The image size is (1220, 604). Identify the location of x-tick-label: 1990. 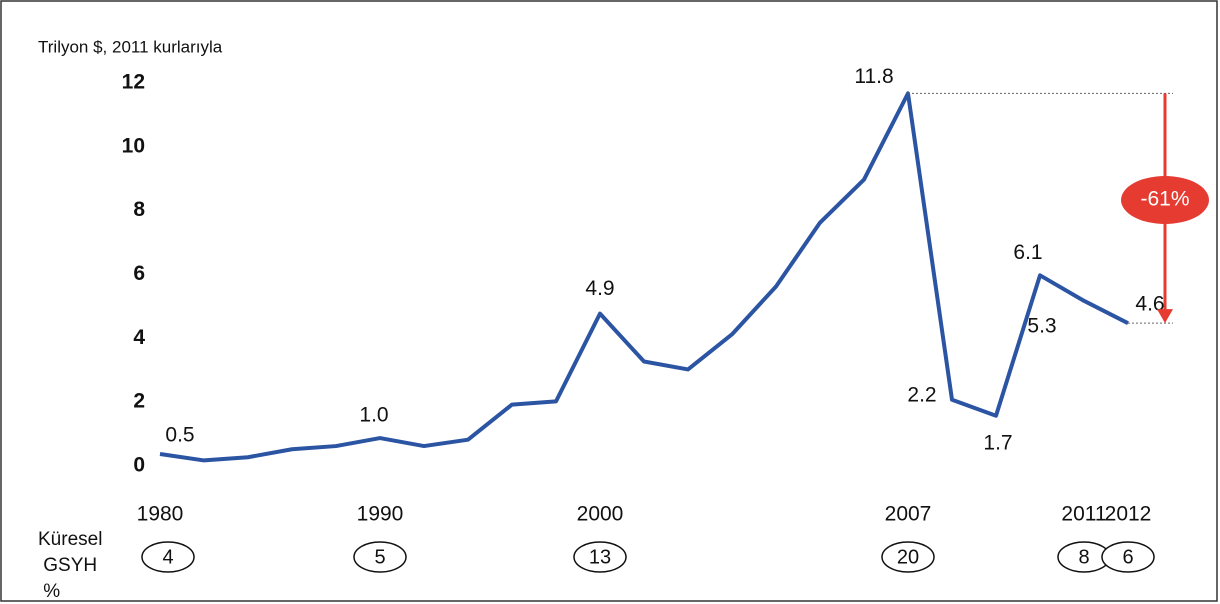
(380, 514).